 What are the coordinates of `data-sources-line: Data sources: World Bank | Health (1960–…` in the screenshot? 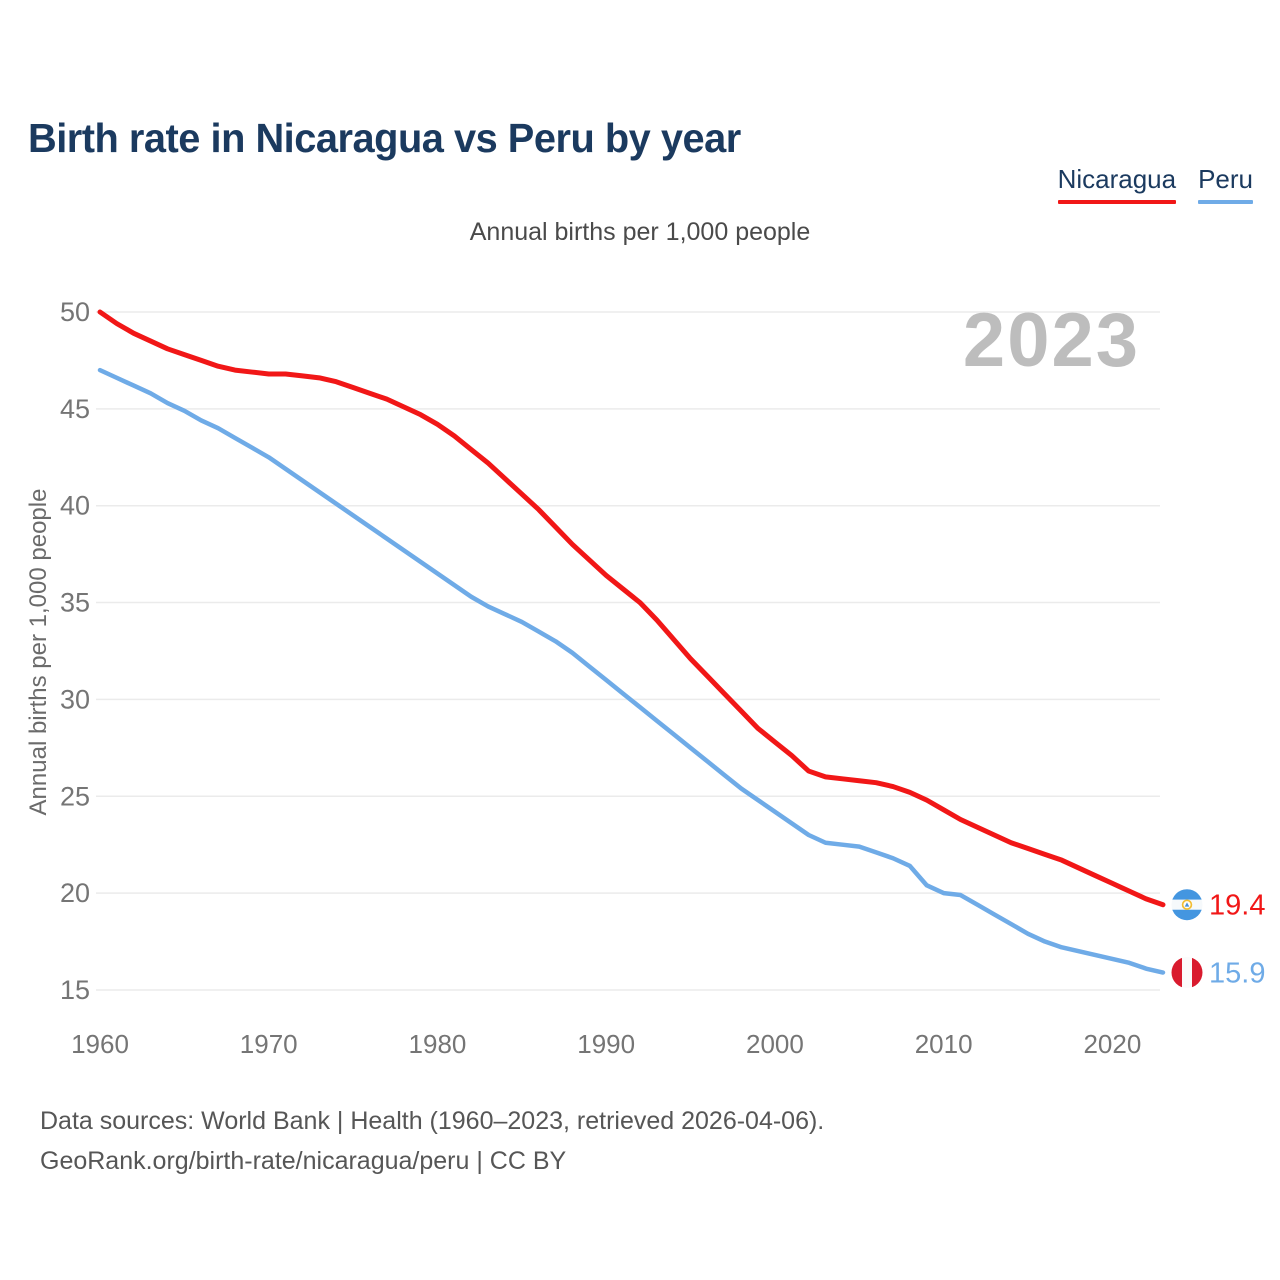 It's located at (432, 1121).